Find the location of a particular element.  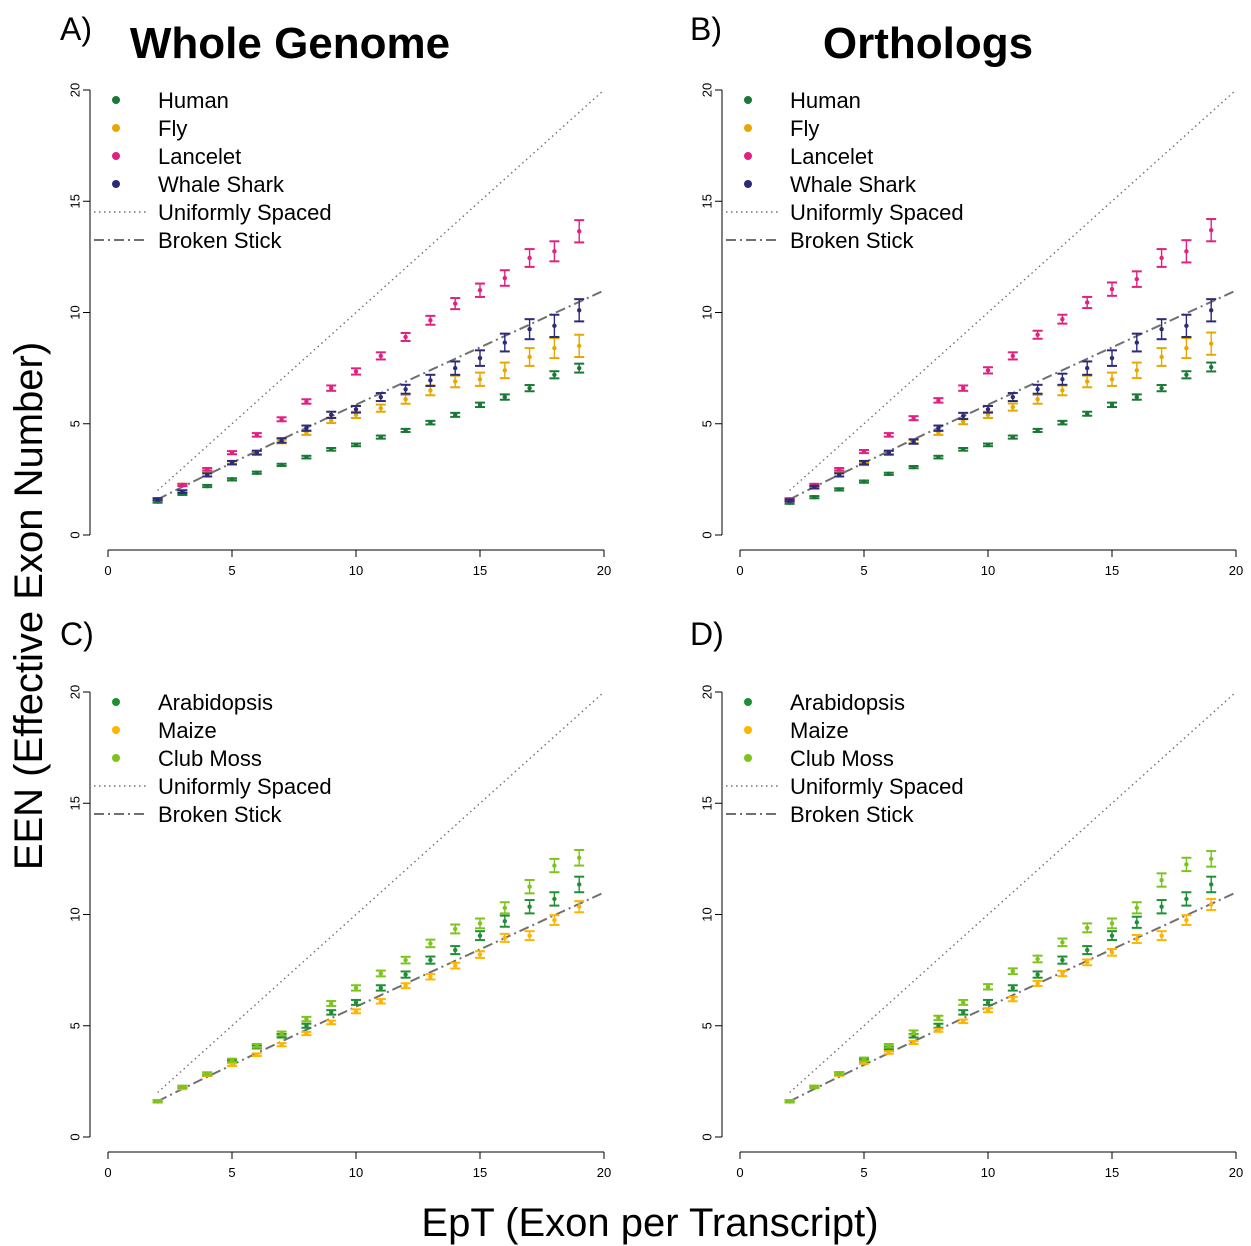

series-lancelet is located at coordinates (368, 360).